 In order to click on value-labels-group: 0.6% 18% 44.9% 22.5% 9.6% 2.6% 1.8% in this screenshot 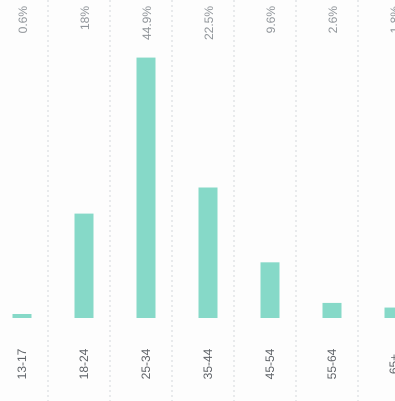, I will do `click(205, 23)`.